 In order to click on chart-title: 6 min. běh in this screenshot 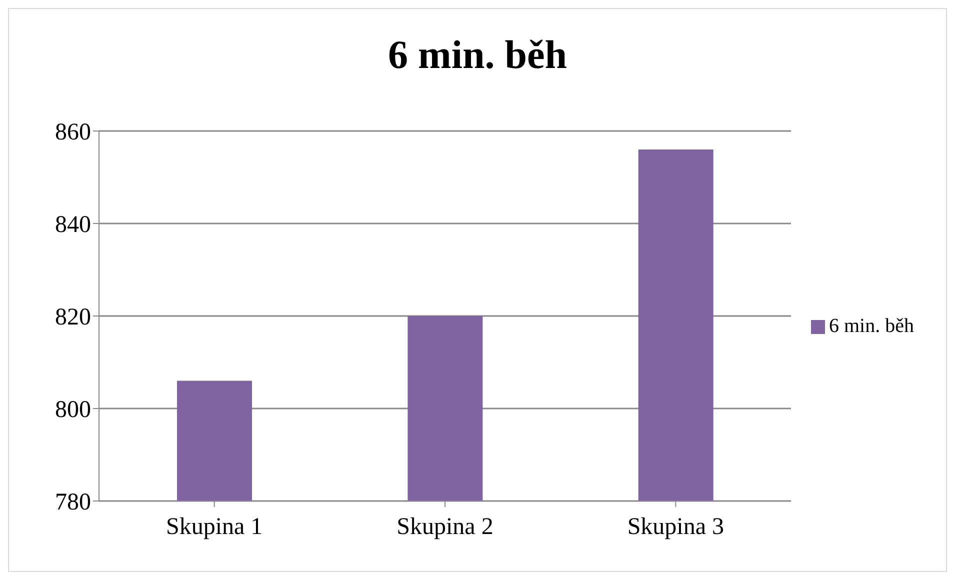, I will do `click(477, 55)`.